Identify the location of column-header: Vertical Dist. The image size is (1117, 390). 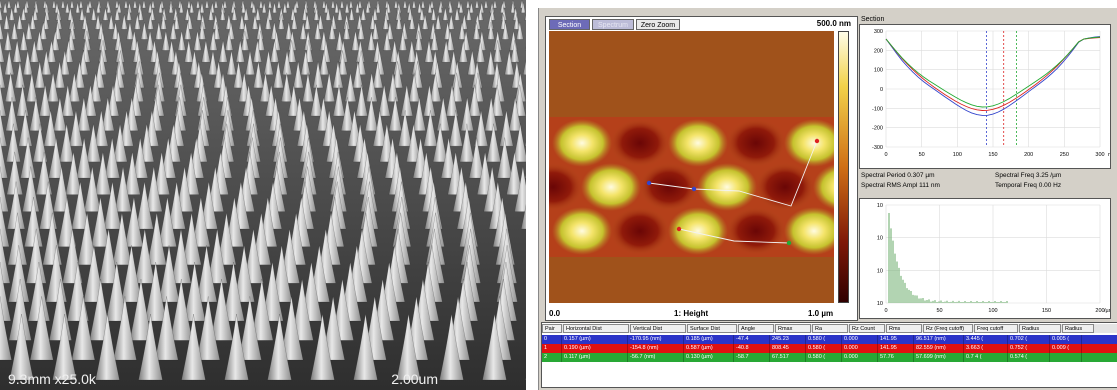
(658, 328).